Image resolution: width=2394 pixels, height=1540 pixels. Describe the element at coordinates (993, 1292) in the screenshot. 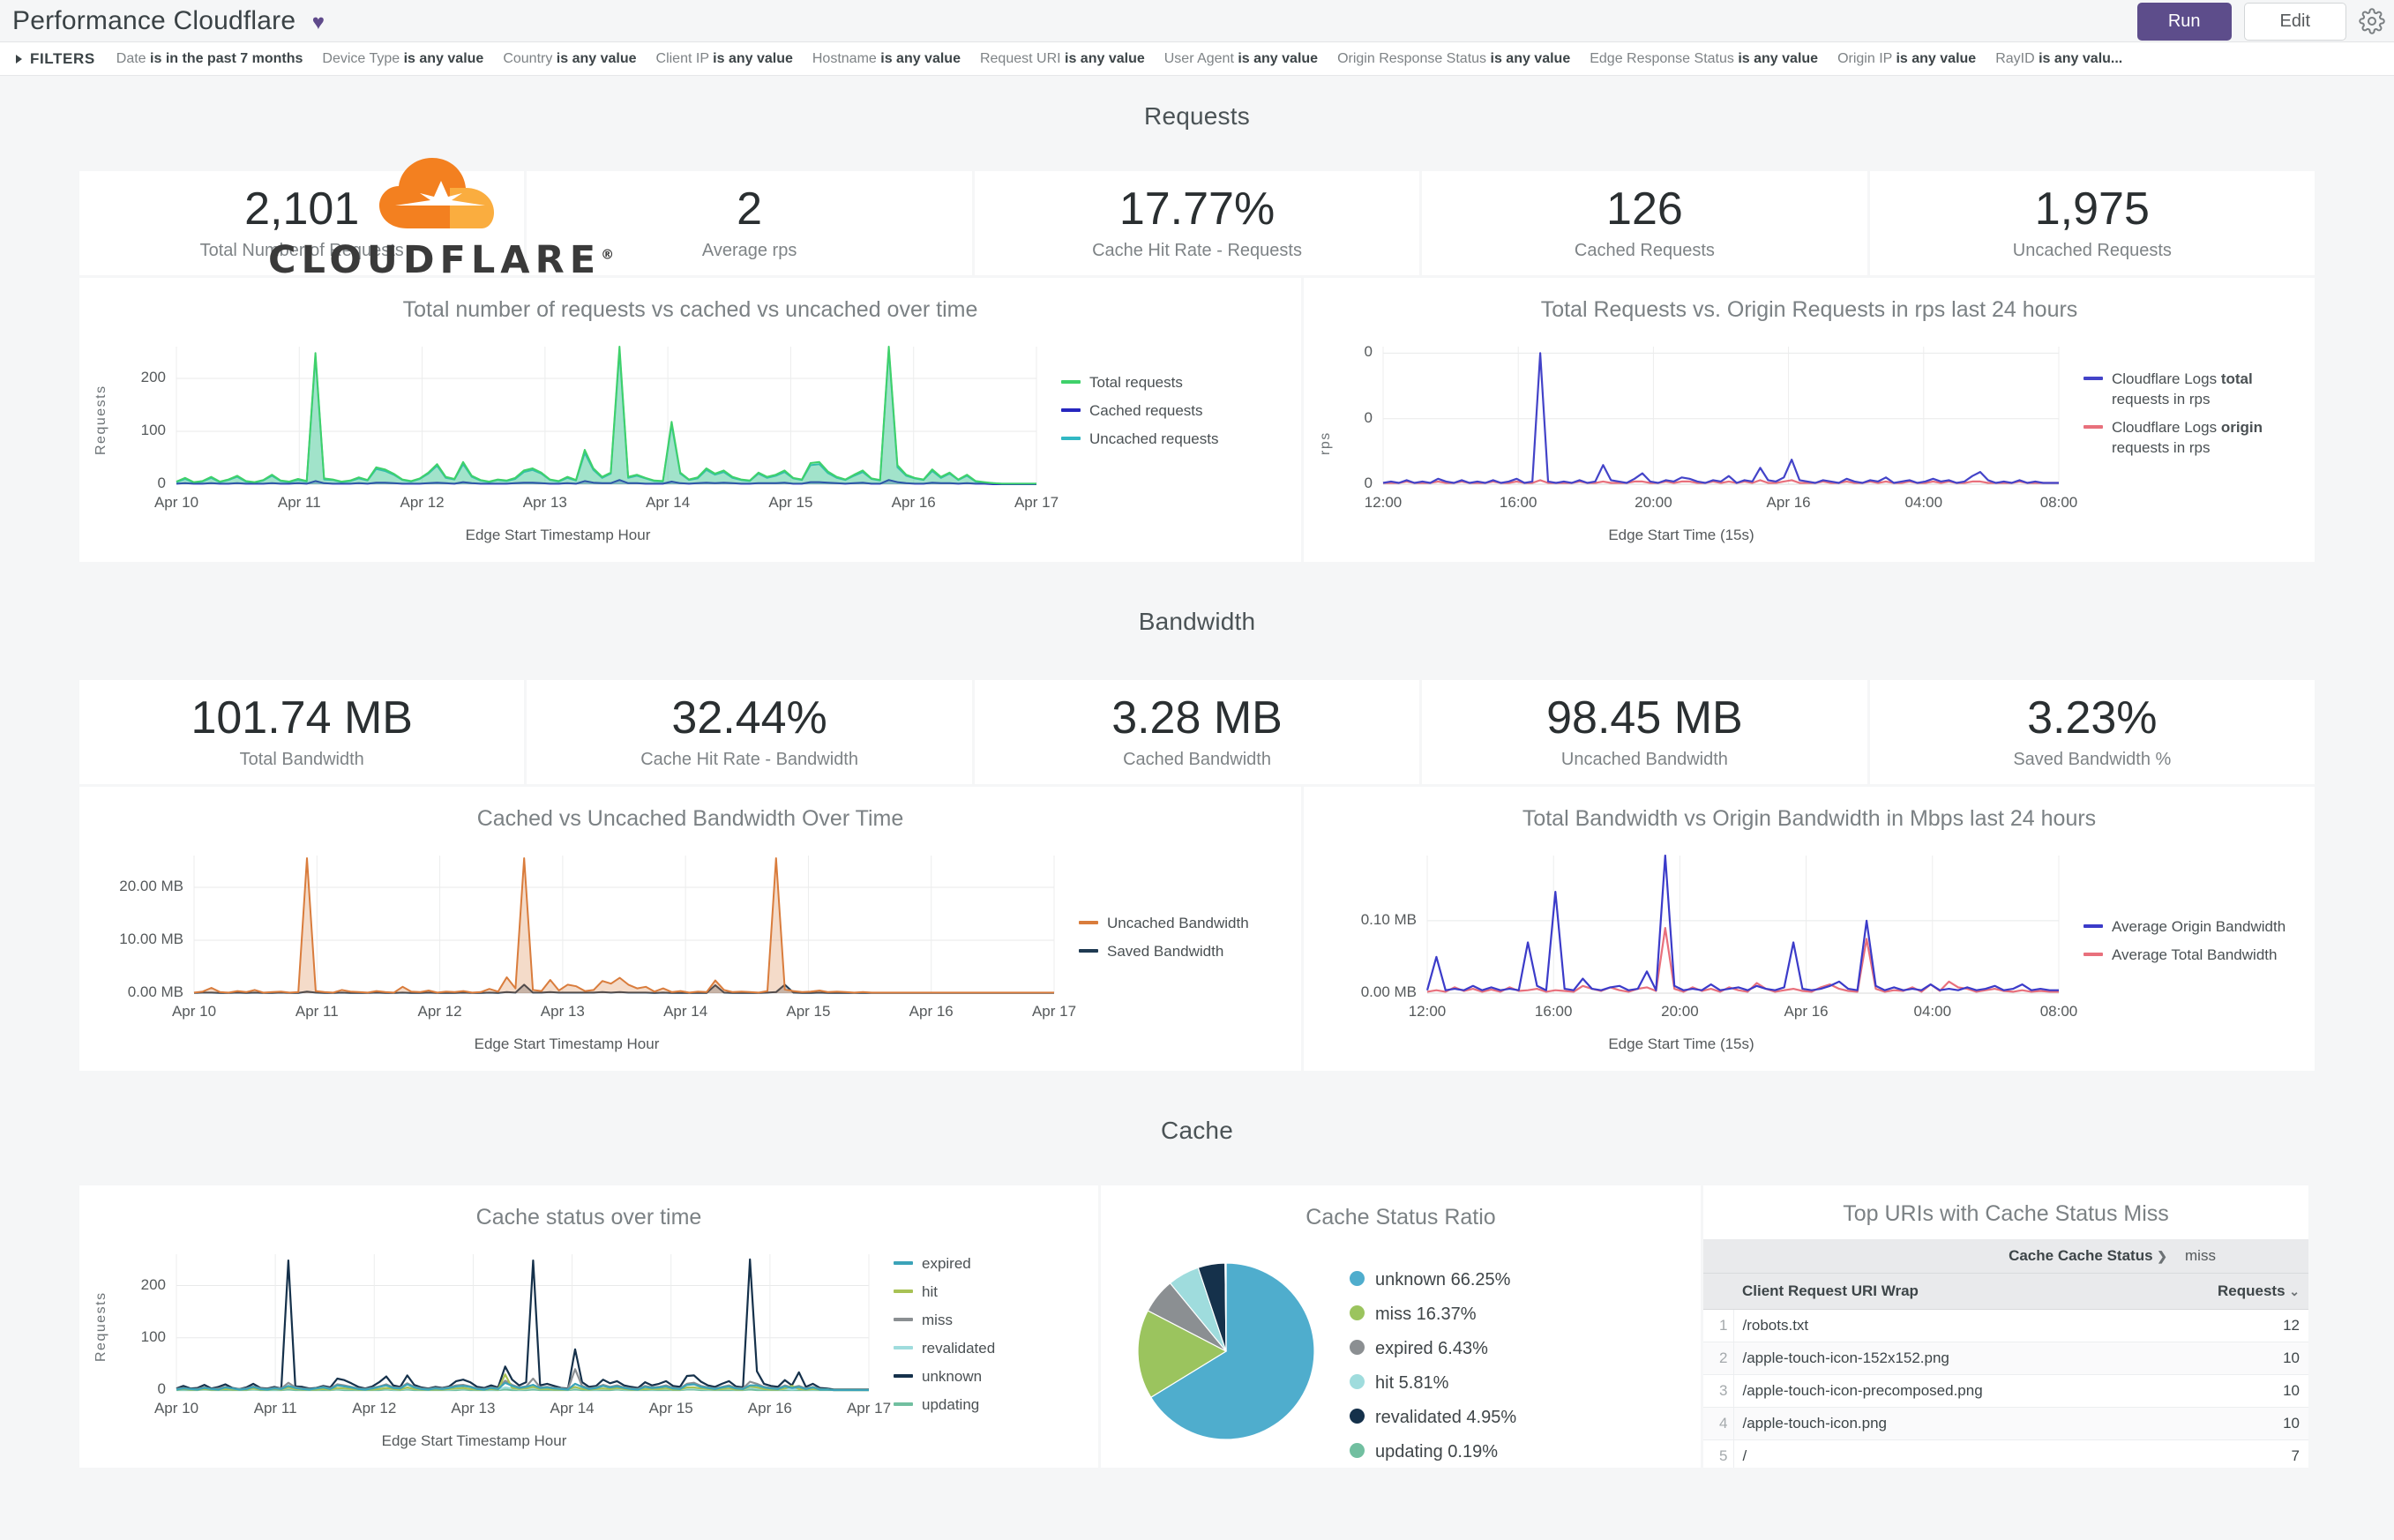

I see `legend-item: hit` at that location.